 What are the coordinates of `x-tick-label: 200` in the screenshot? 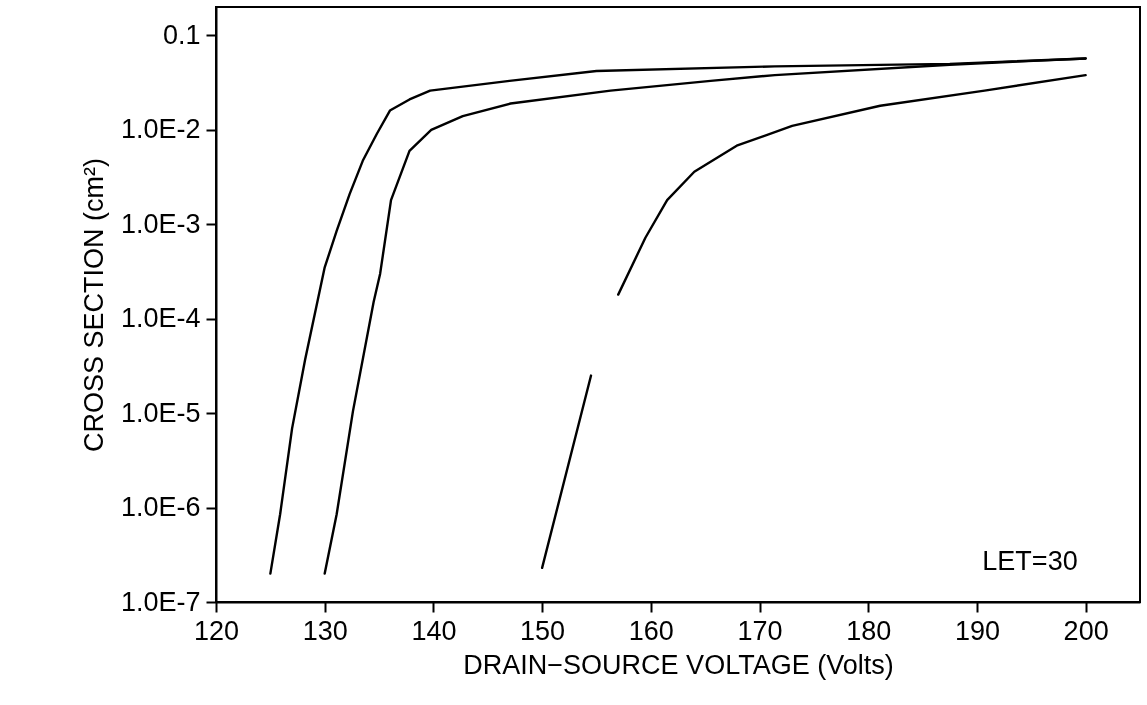 It's located at (1086, 630).